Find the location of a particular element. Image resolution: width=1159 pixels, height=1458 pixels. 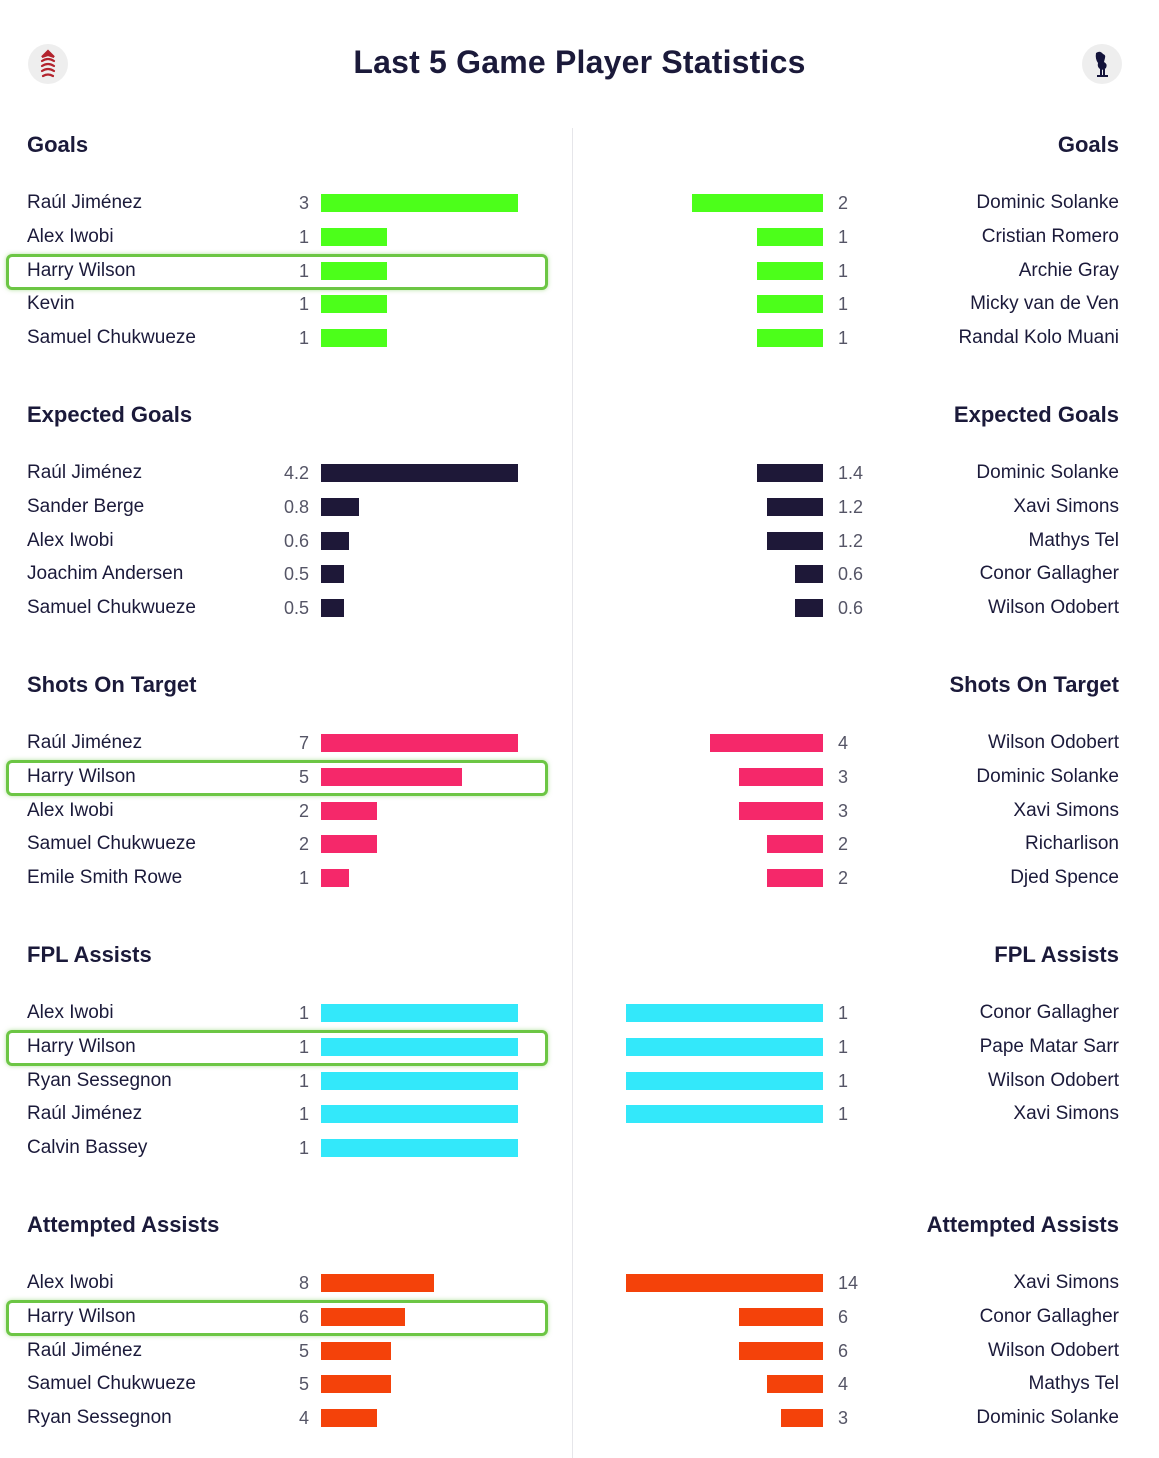

stat-value-right: 4 is located at coordinates (843, 1384).